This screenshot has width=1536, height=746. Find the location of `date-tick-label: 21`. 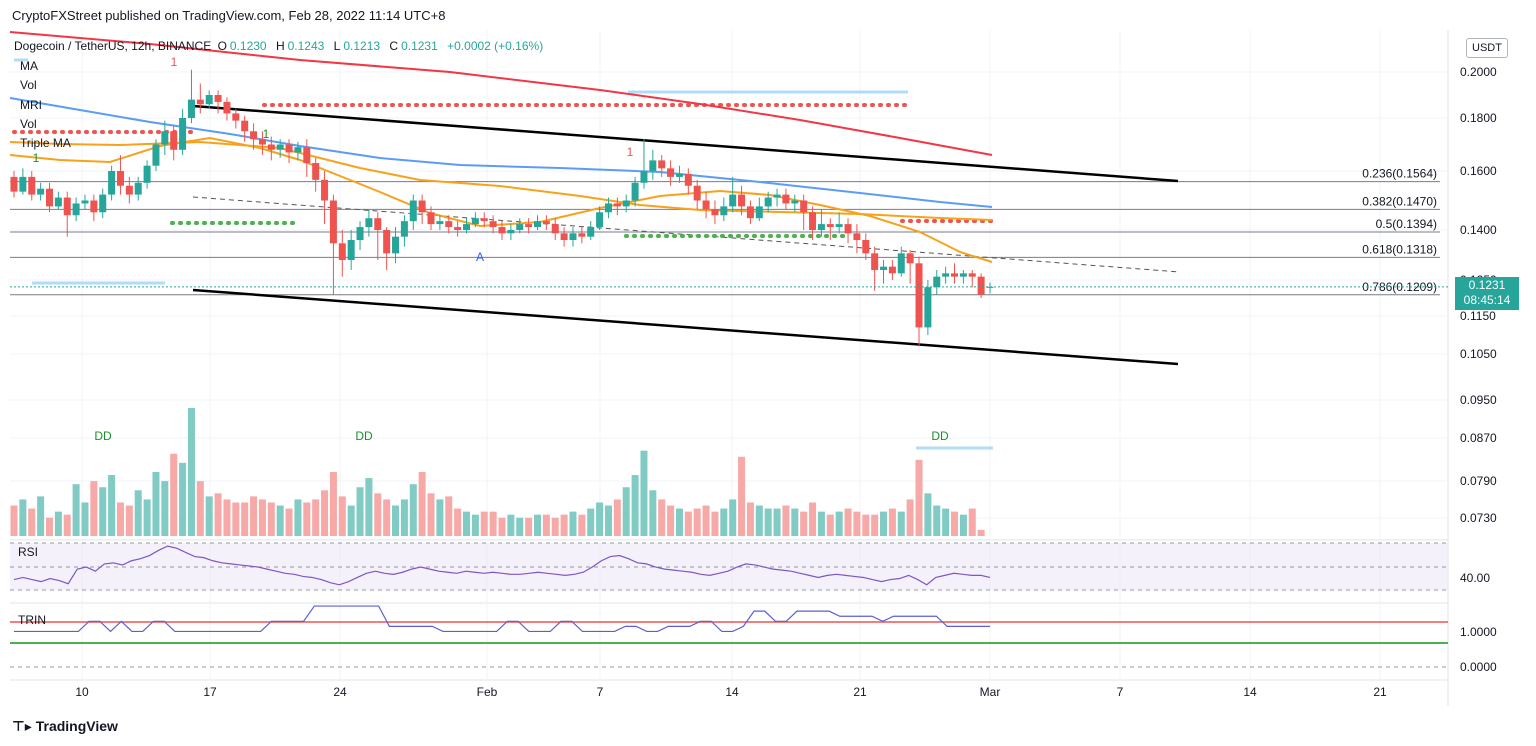

date-tick-label: 21 is located at coordinates (1380, 692).